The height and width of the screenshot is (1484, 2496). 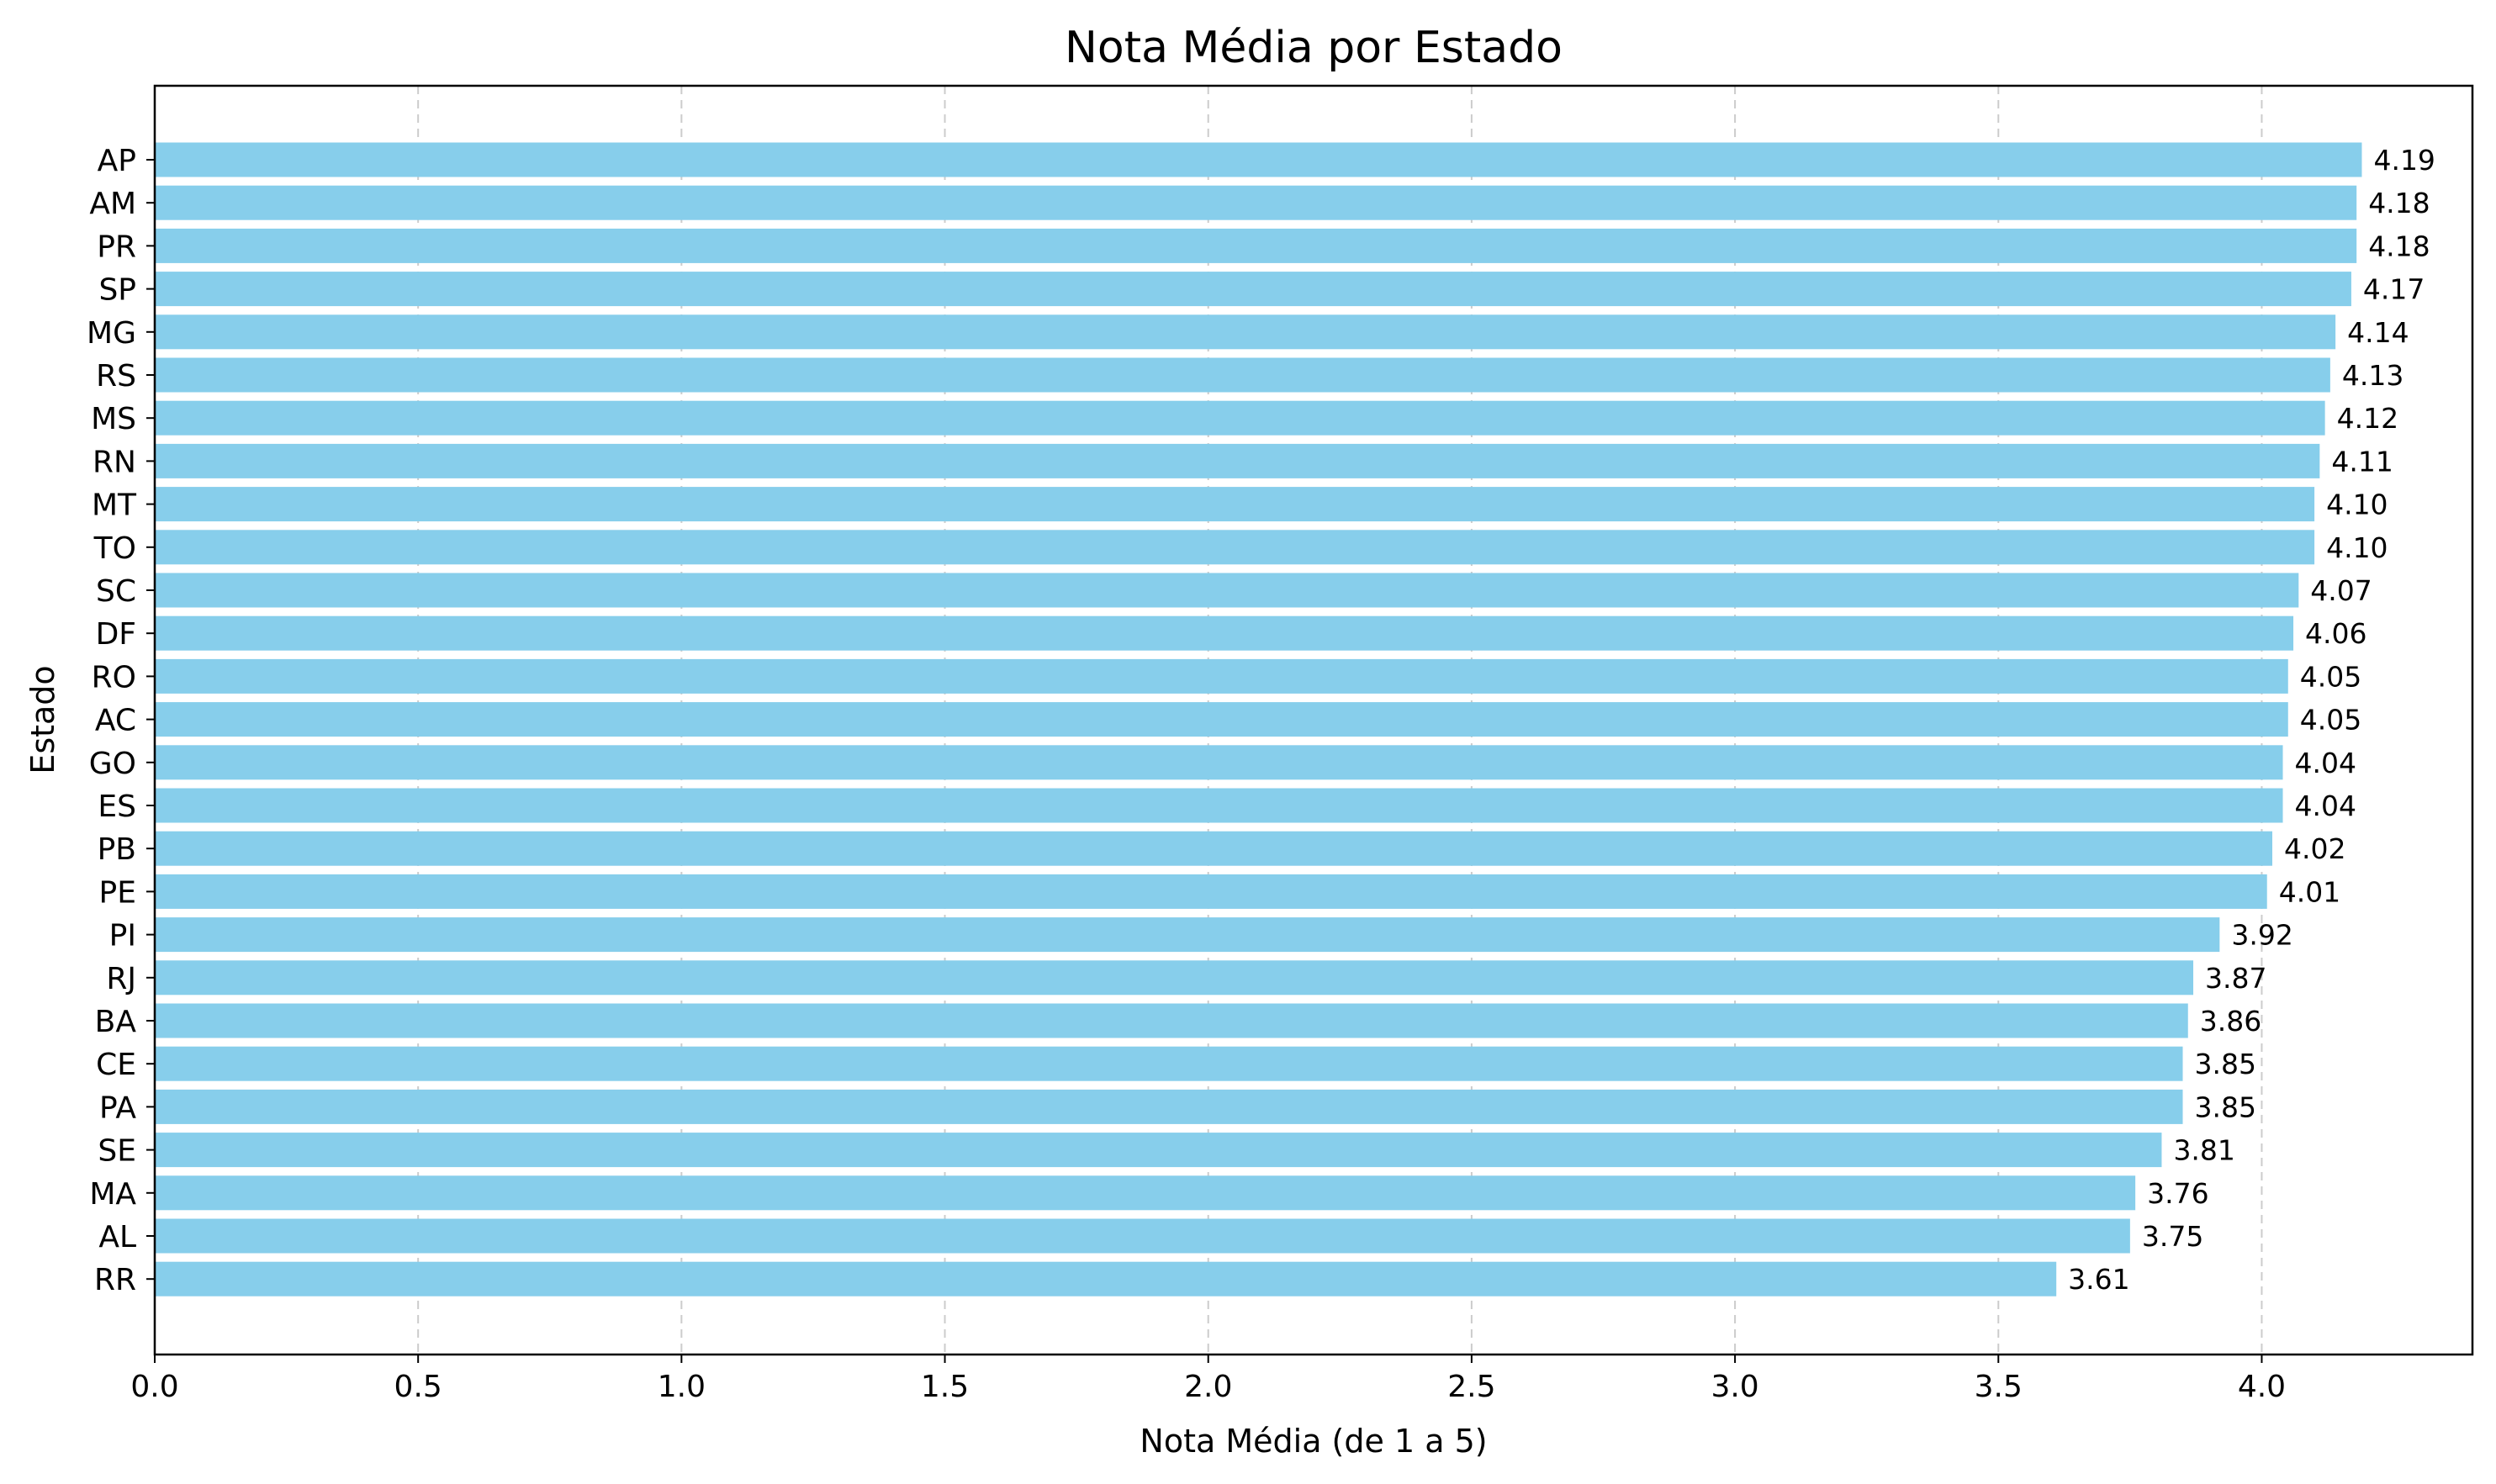 I want to click on x-tick-label: 2.0, so click(x=1208, y=1387).